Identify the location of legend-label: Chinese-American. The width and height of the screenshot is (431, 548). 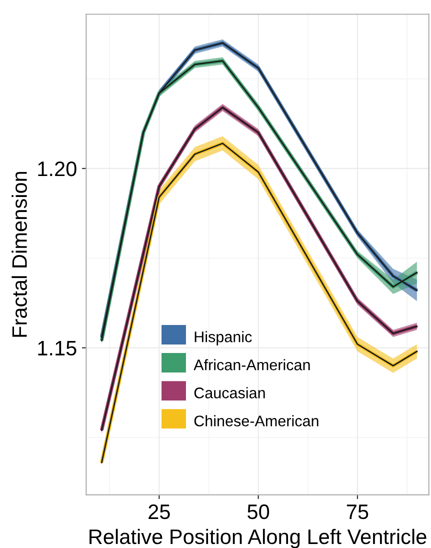
(256, 420).